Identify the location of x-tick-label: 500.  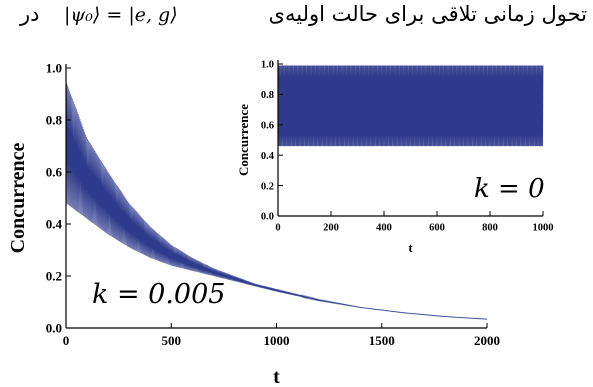
(172, 340).